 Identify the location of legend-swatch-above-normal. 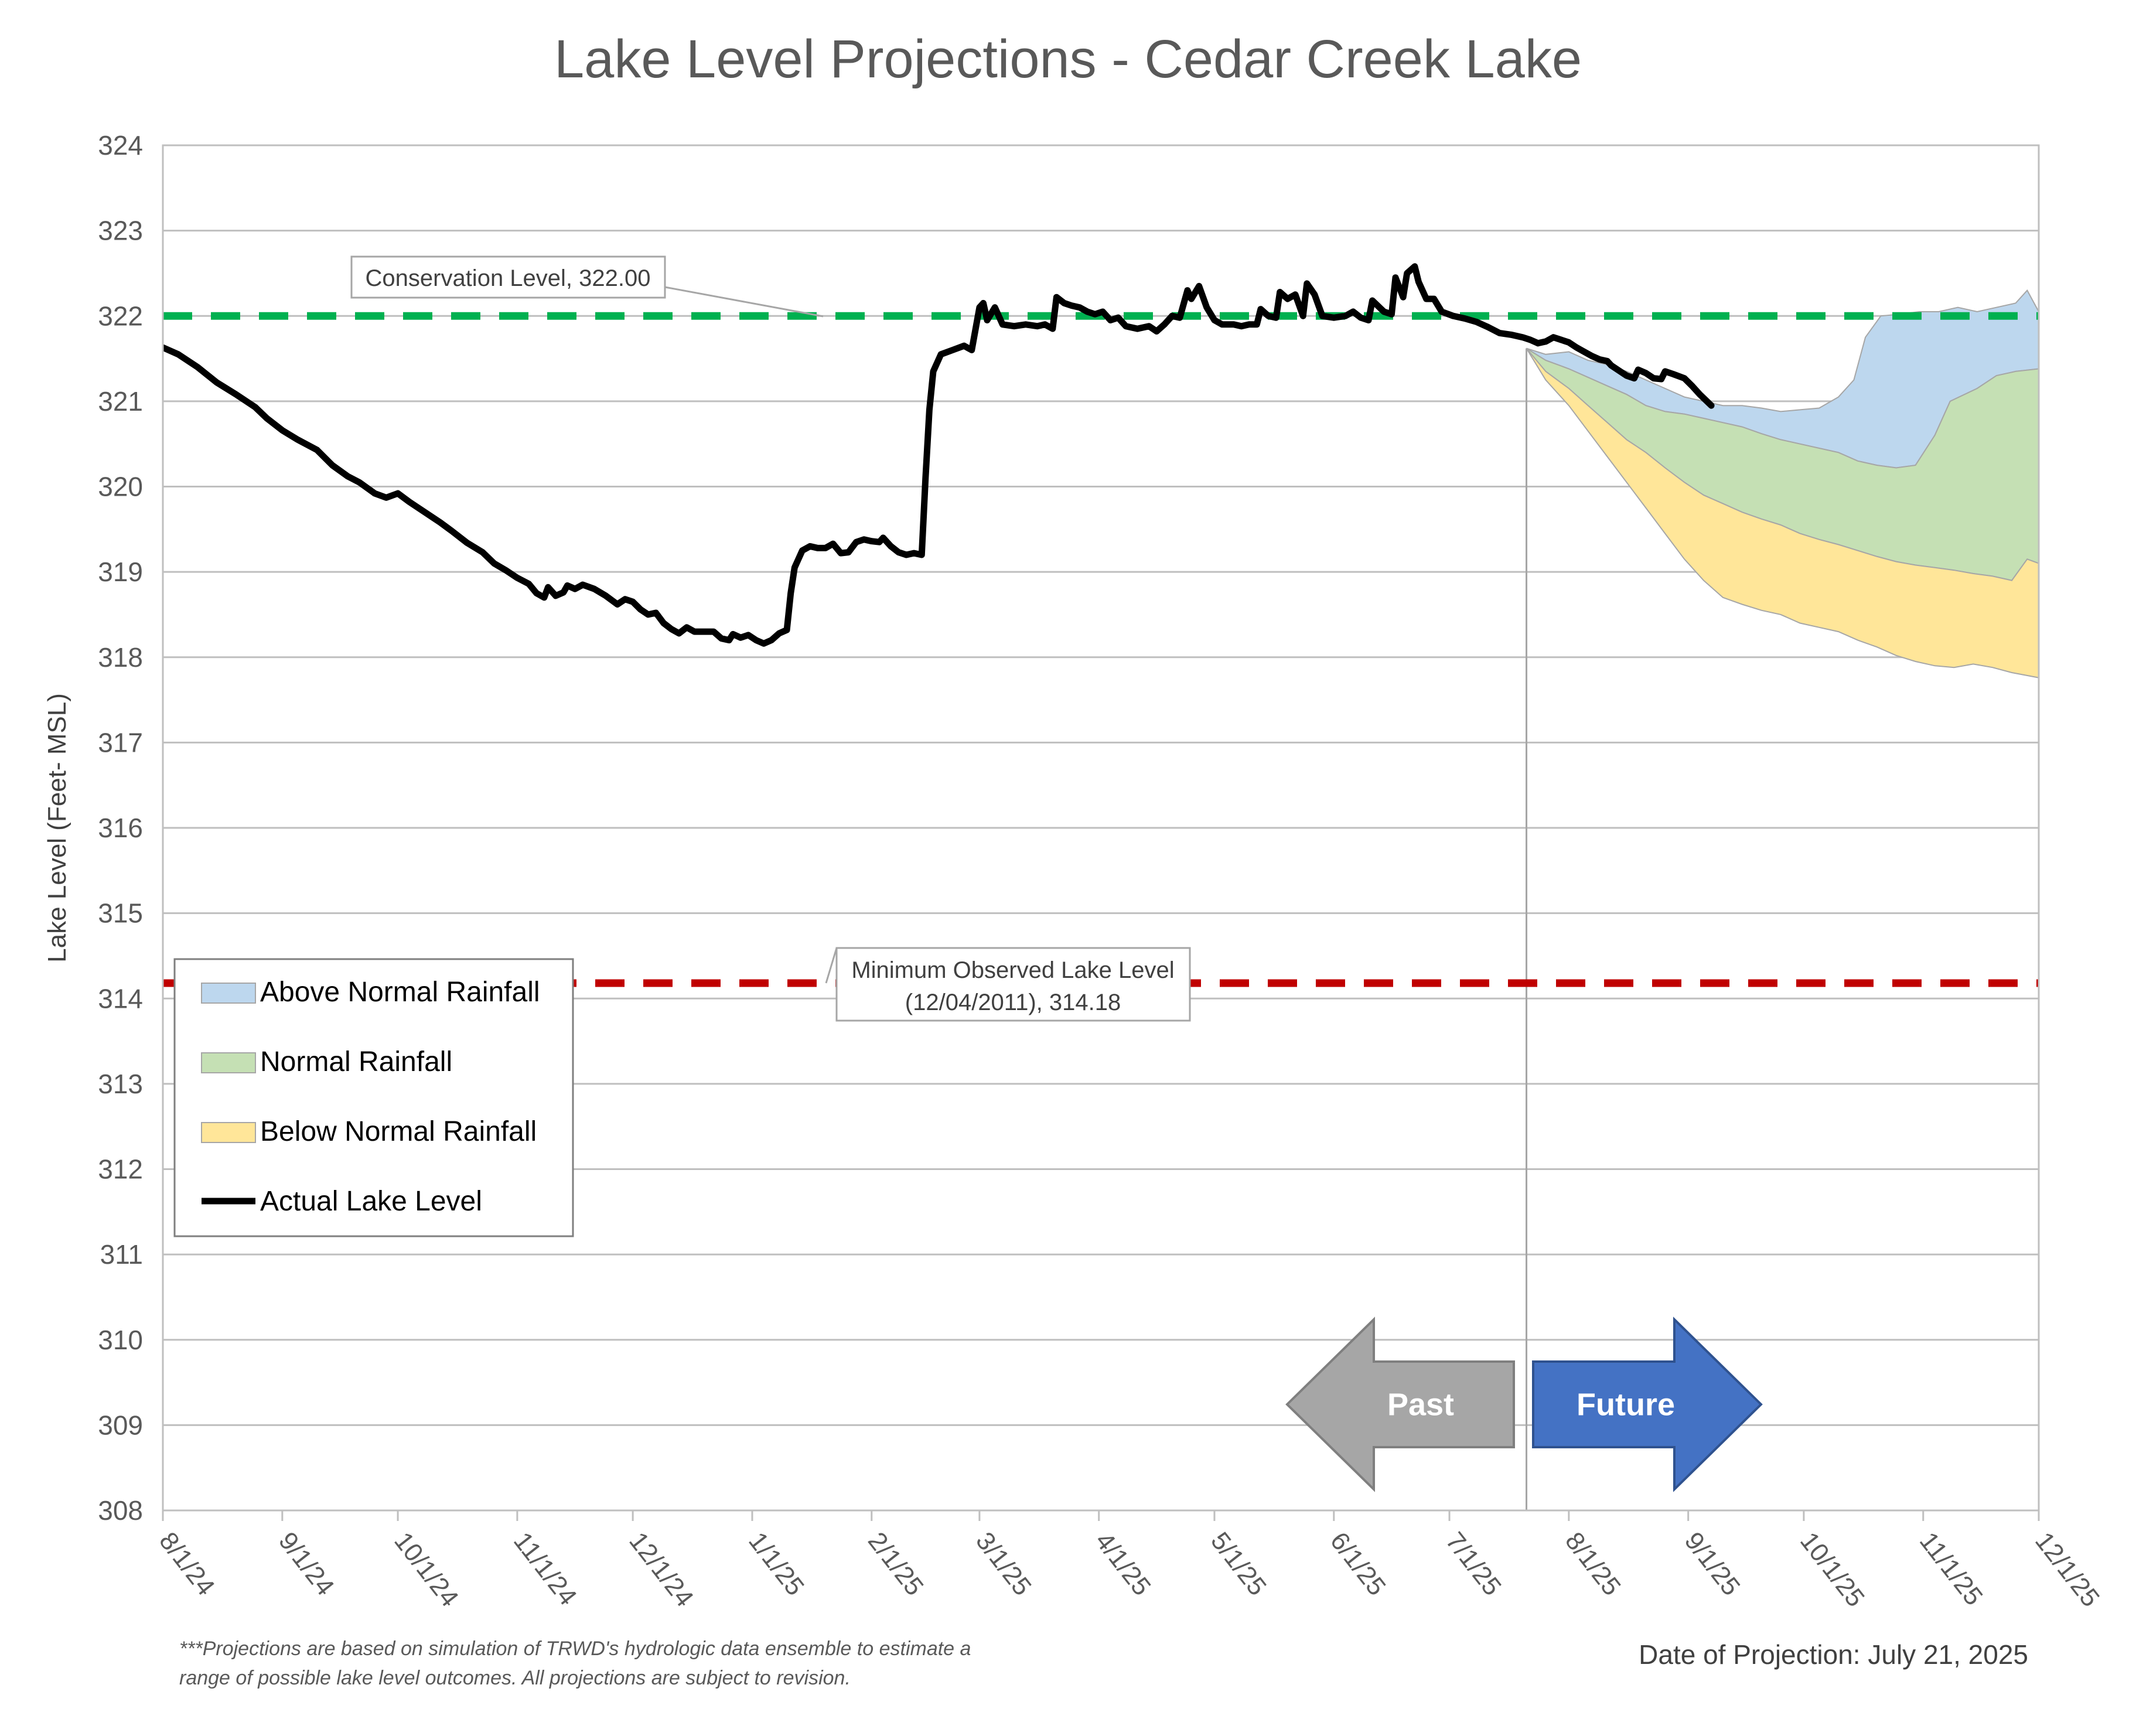
(228, 993).